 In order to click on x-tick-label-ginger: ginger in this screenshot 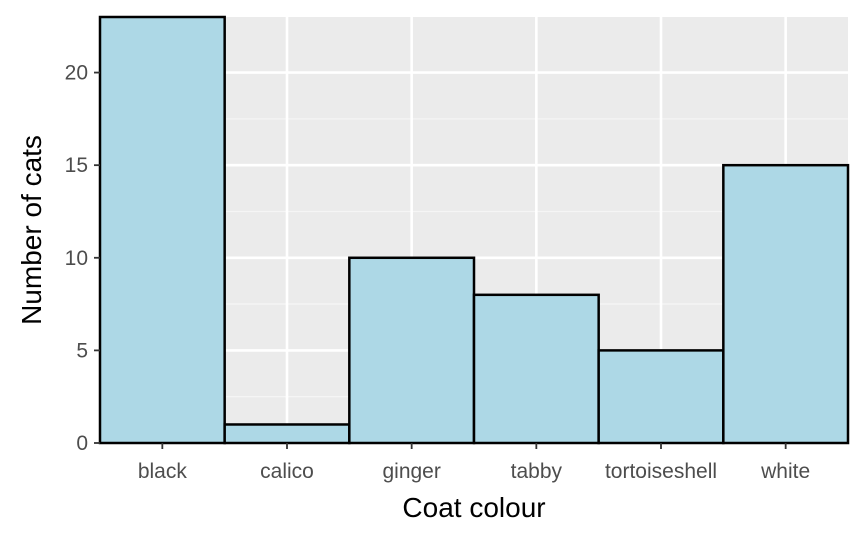, I will do `click(411, 471)`.